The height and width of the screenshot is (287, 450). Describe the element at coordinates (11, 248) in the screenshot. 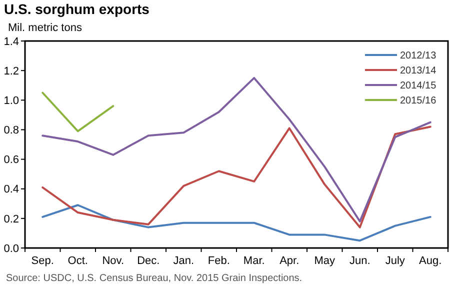

I see `y-tick-label: 0.0` at that location.